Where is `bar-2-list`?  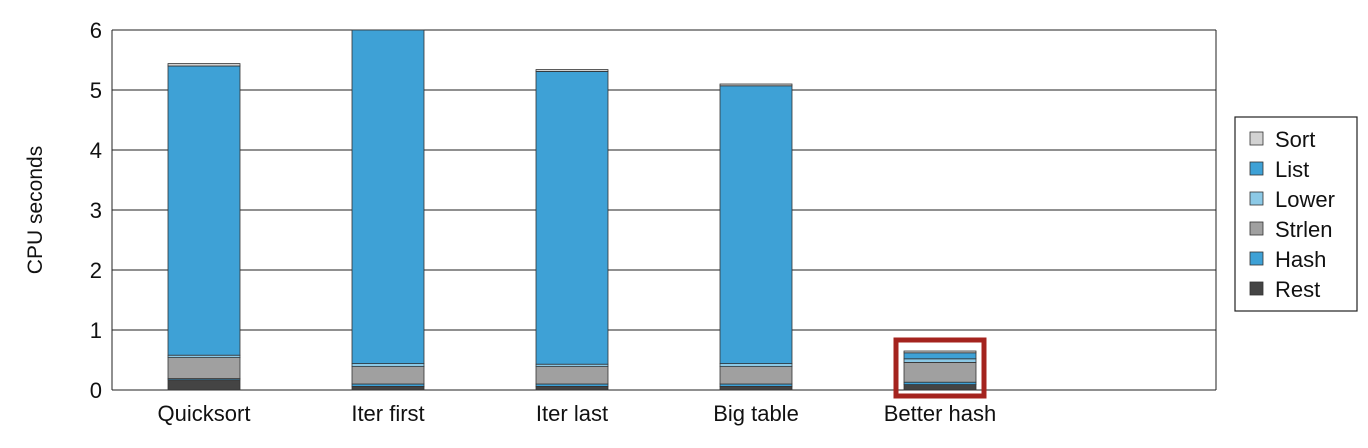
bar-2-list is located at coordinates (572, 218).